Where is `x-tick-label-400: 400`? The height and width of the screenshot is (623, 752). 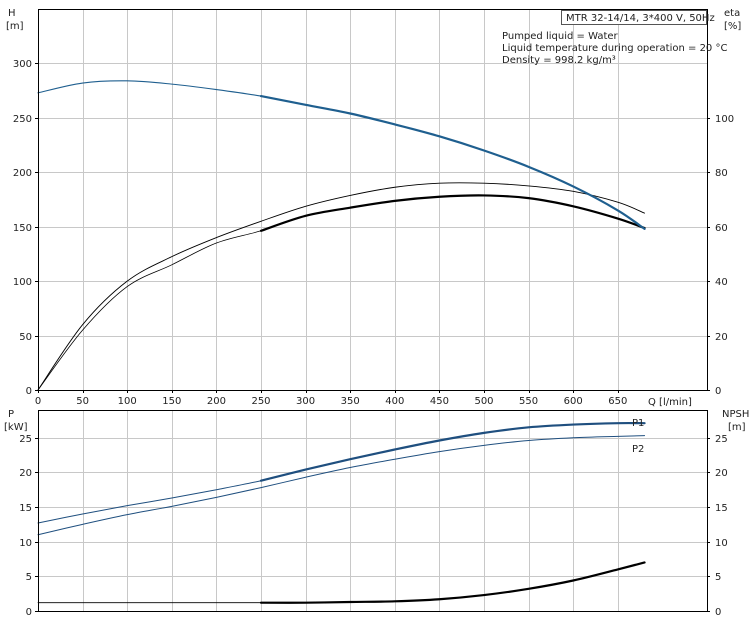 x-tick-label-400: 400 is located at coordinates (394, 401).